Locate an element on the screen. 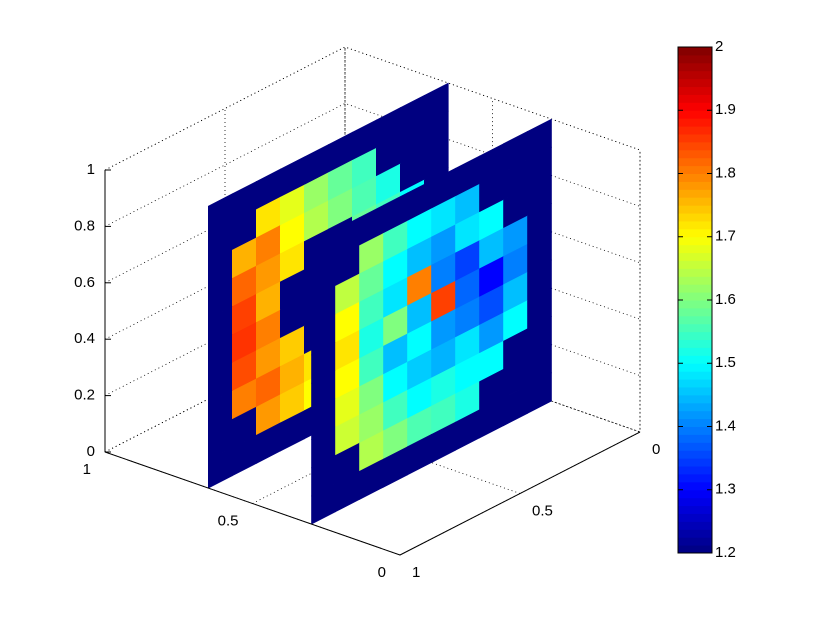 Image resolution: width=830 pixels, height=623 pixels. y-tick-label: 0.5 is located at coordinates (542, 510).